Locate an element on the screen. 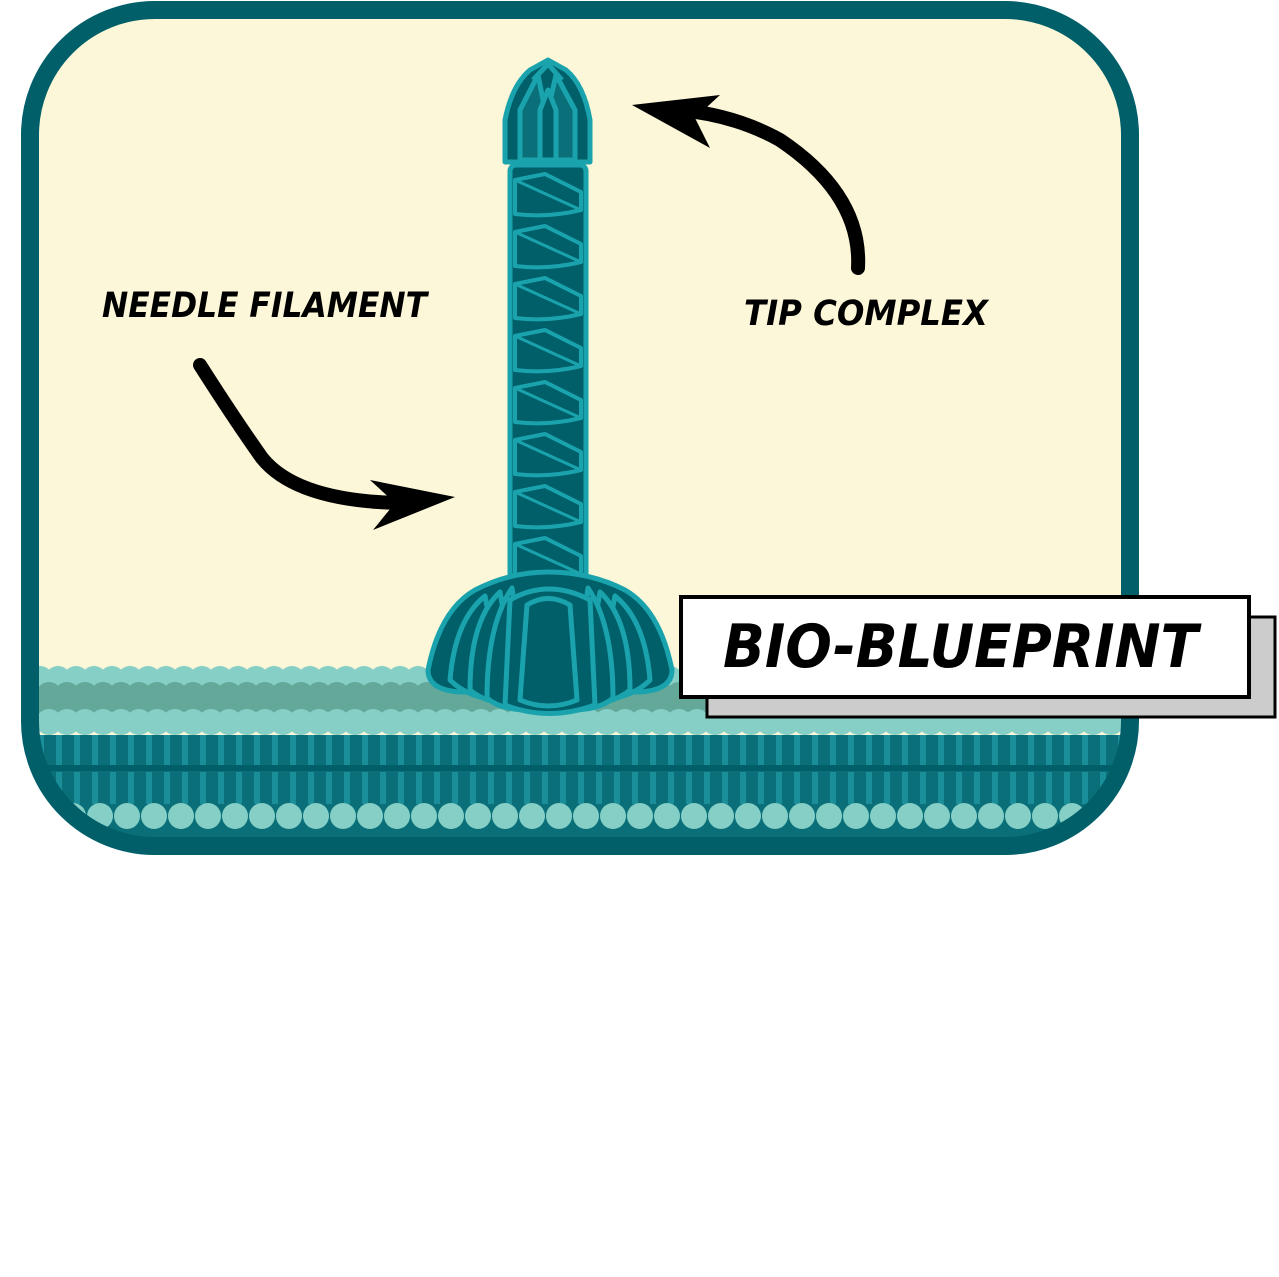  arrow-to-tip-complex is located at coordinates (749, 185).